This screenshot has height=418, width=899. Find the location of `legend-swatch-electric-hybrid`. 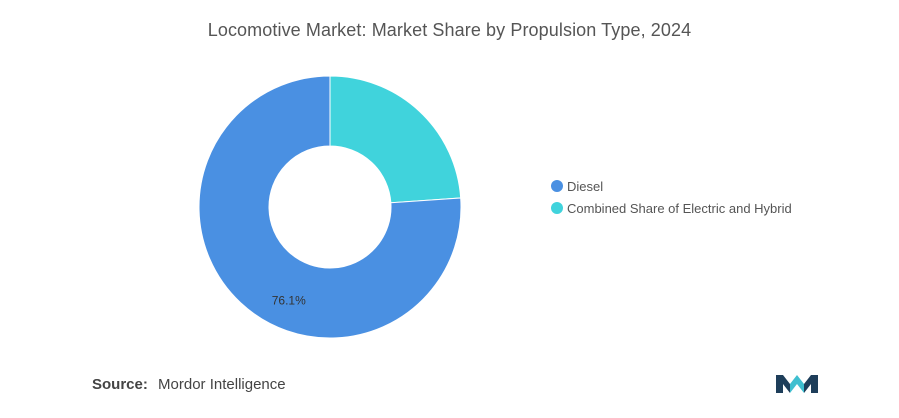

legend-swatch-electric-hybrid is located at coordinates (557, 208).